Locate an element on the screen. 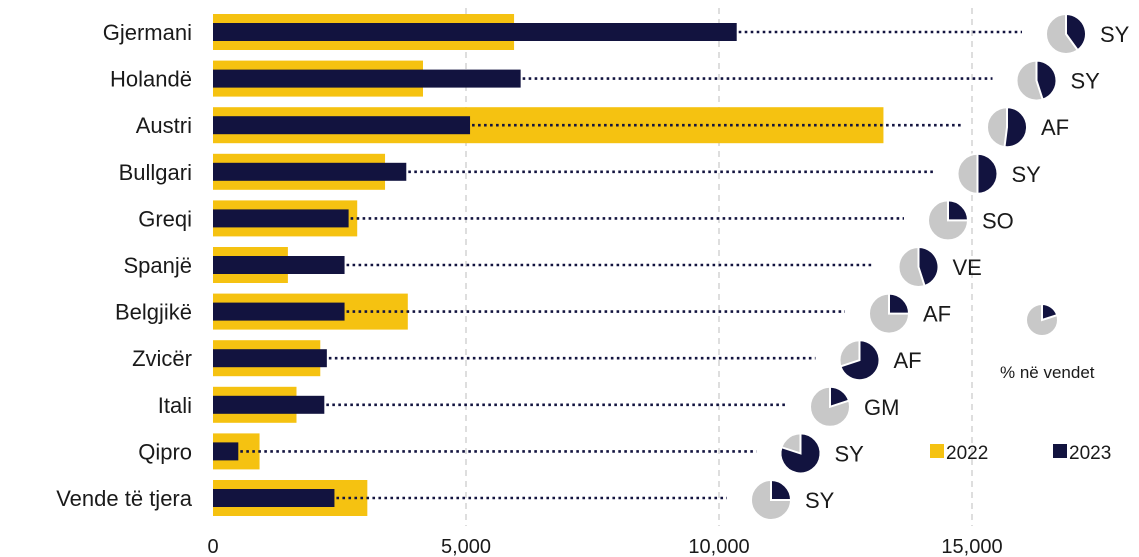 Image resolution: width=1139 pixels, height=557 pixels. pie-8-slice is located at coordinates (840, 397).